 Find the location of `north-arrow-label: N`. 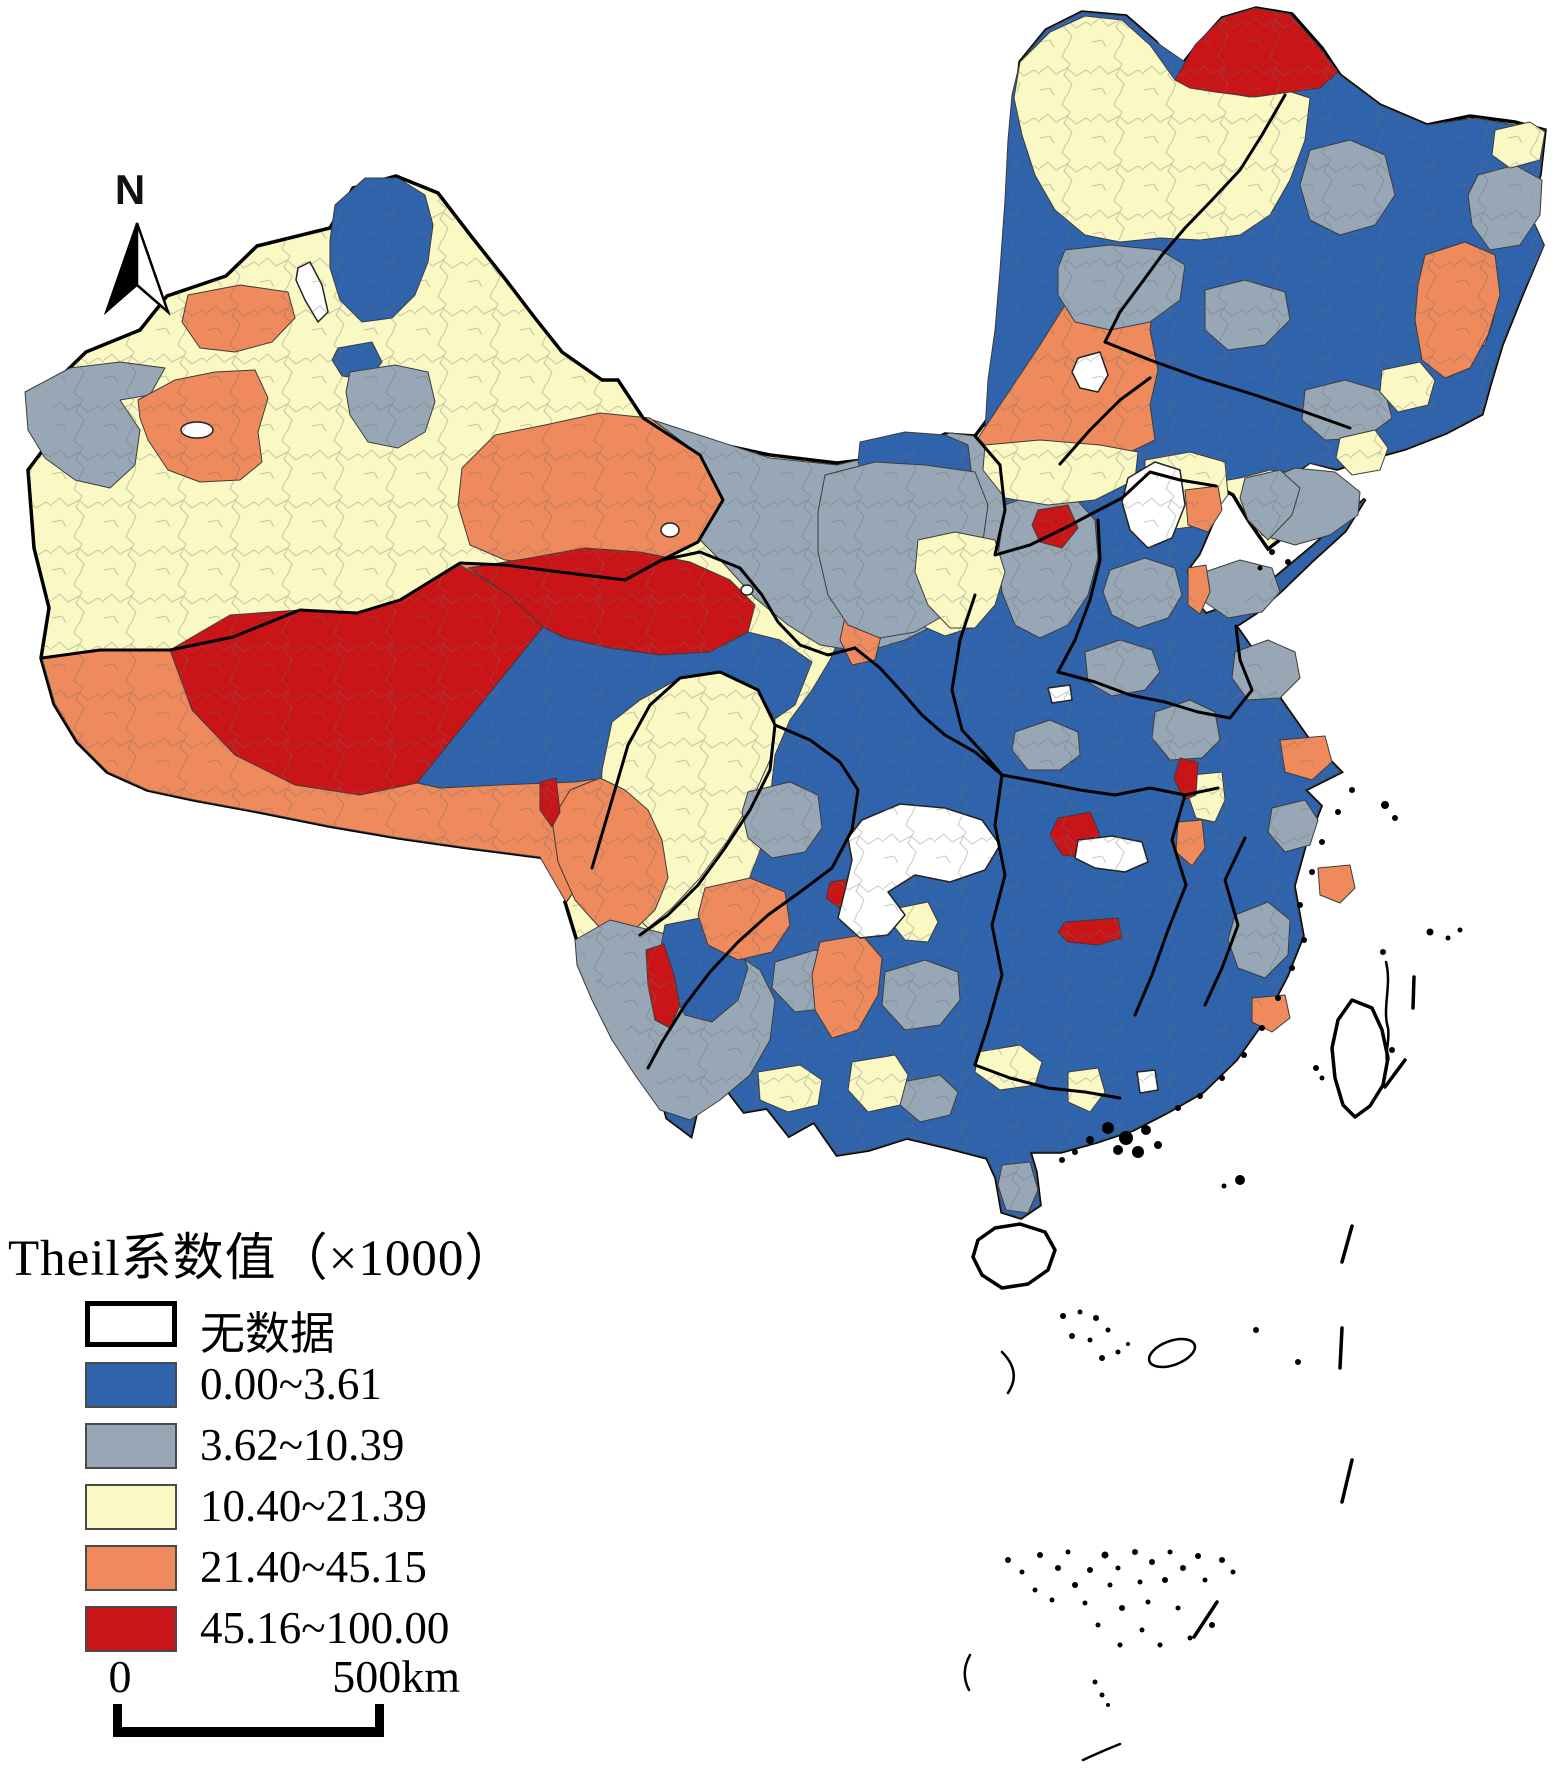

north-arrow-label: N is located at coordinates (130, 189).